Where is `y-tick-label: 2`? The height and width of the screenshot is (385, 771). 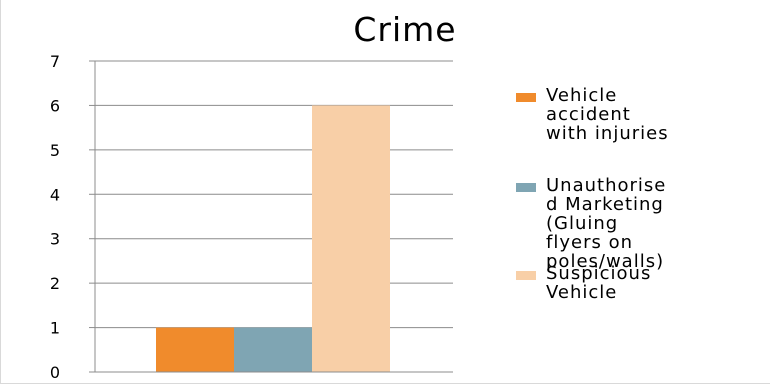 y-tick-label: 2 is located at coordinates (55, 283).